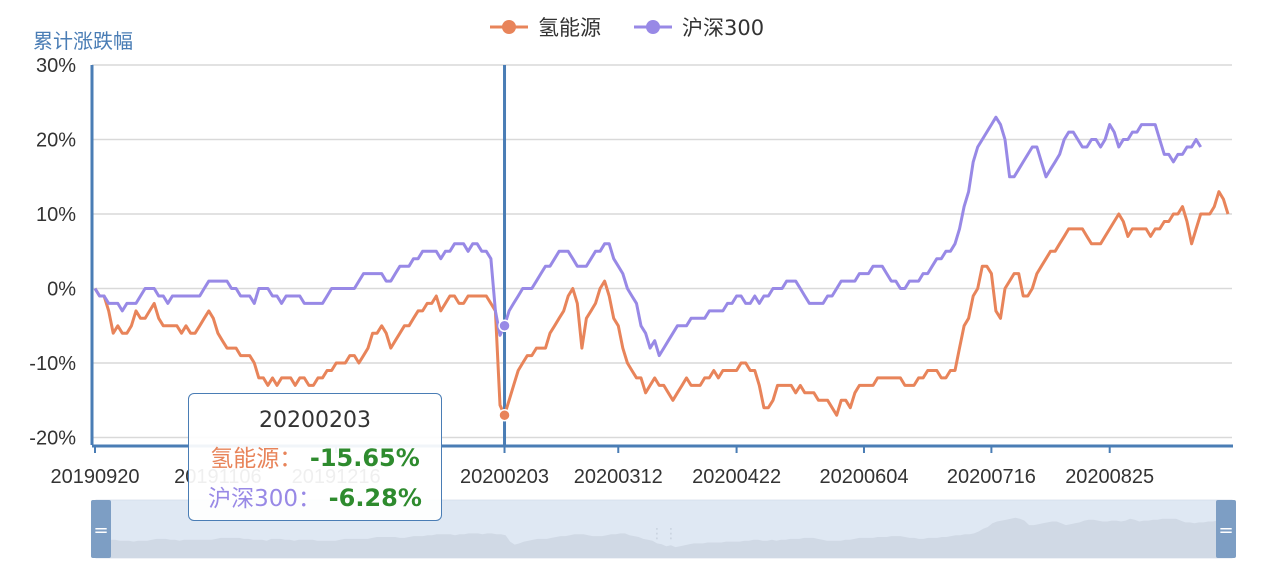 The width and height of the screenshot is (1270, 586). Describe the element at coordinates (56, 215) in the screenshot. I see `y-tick-label: 10%` at that location.